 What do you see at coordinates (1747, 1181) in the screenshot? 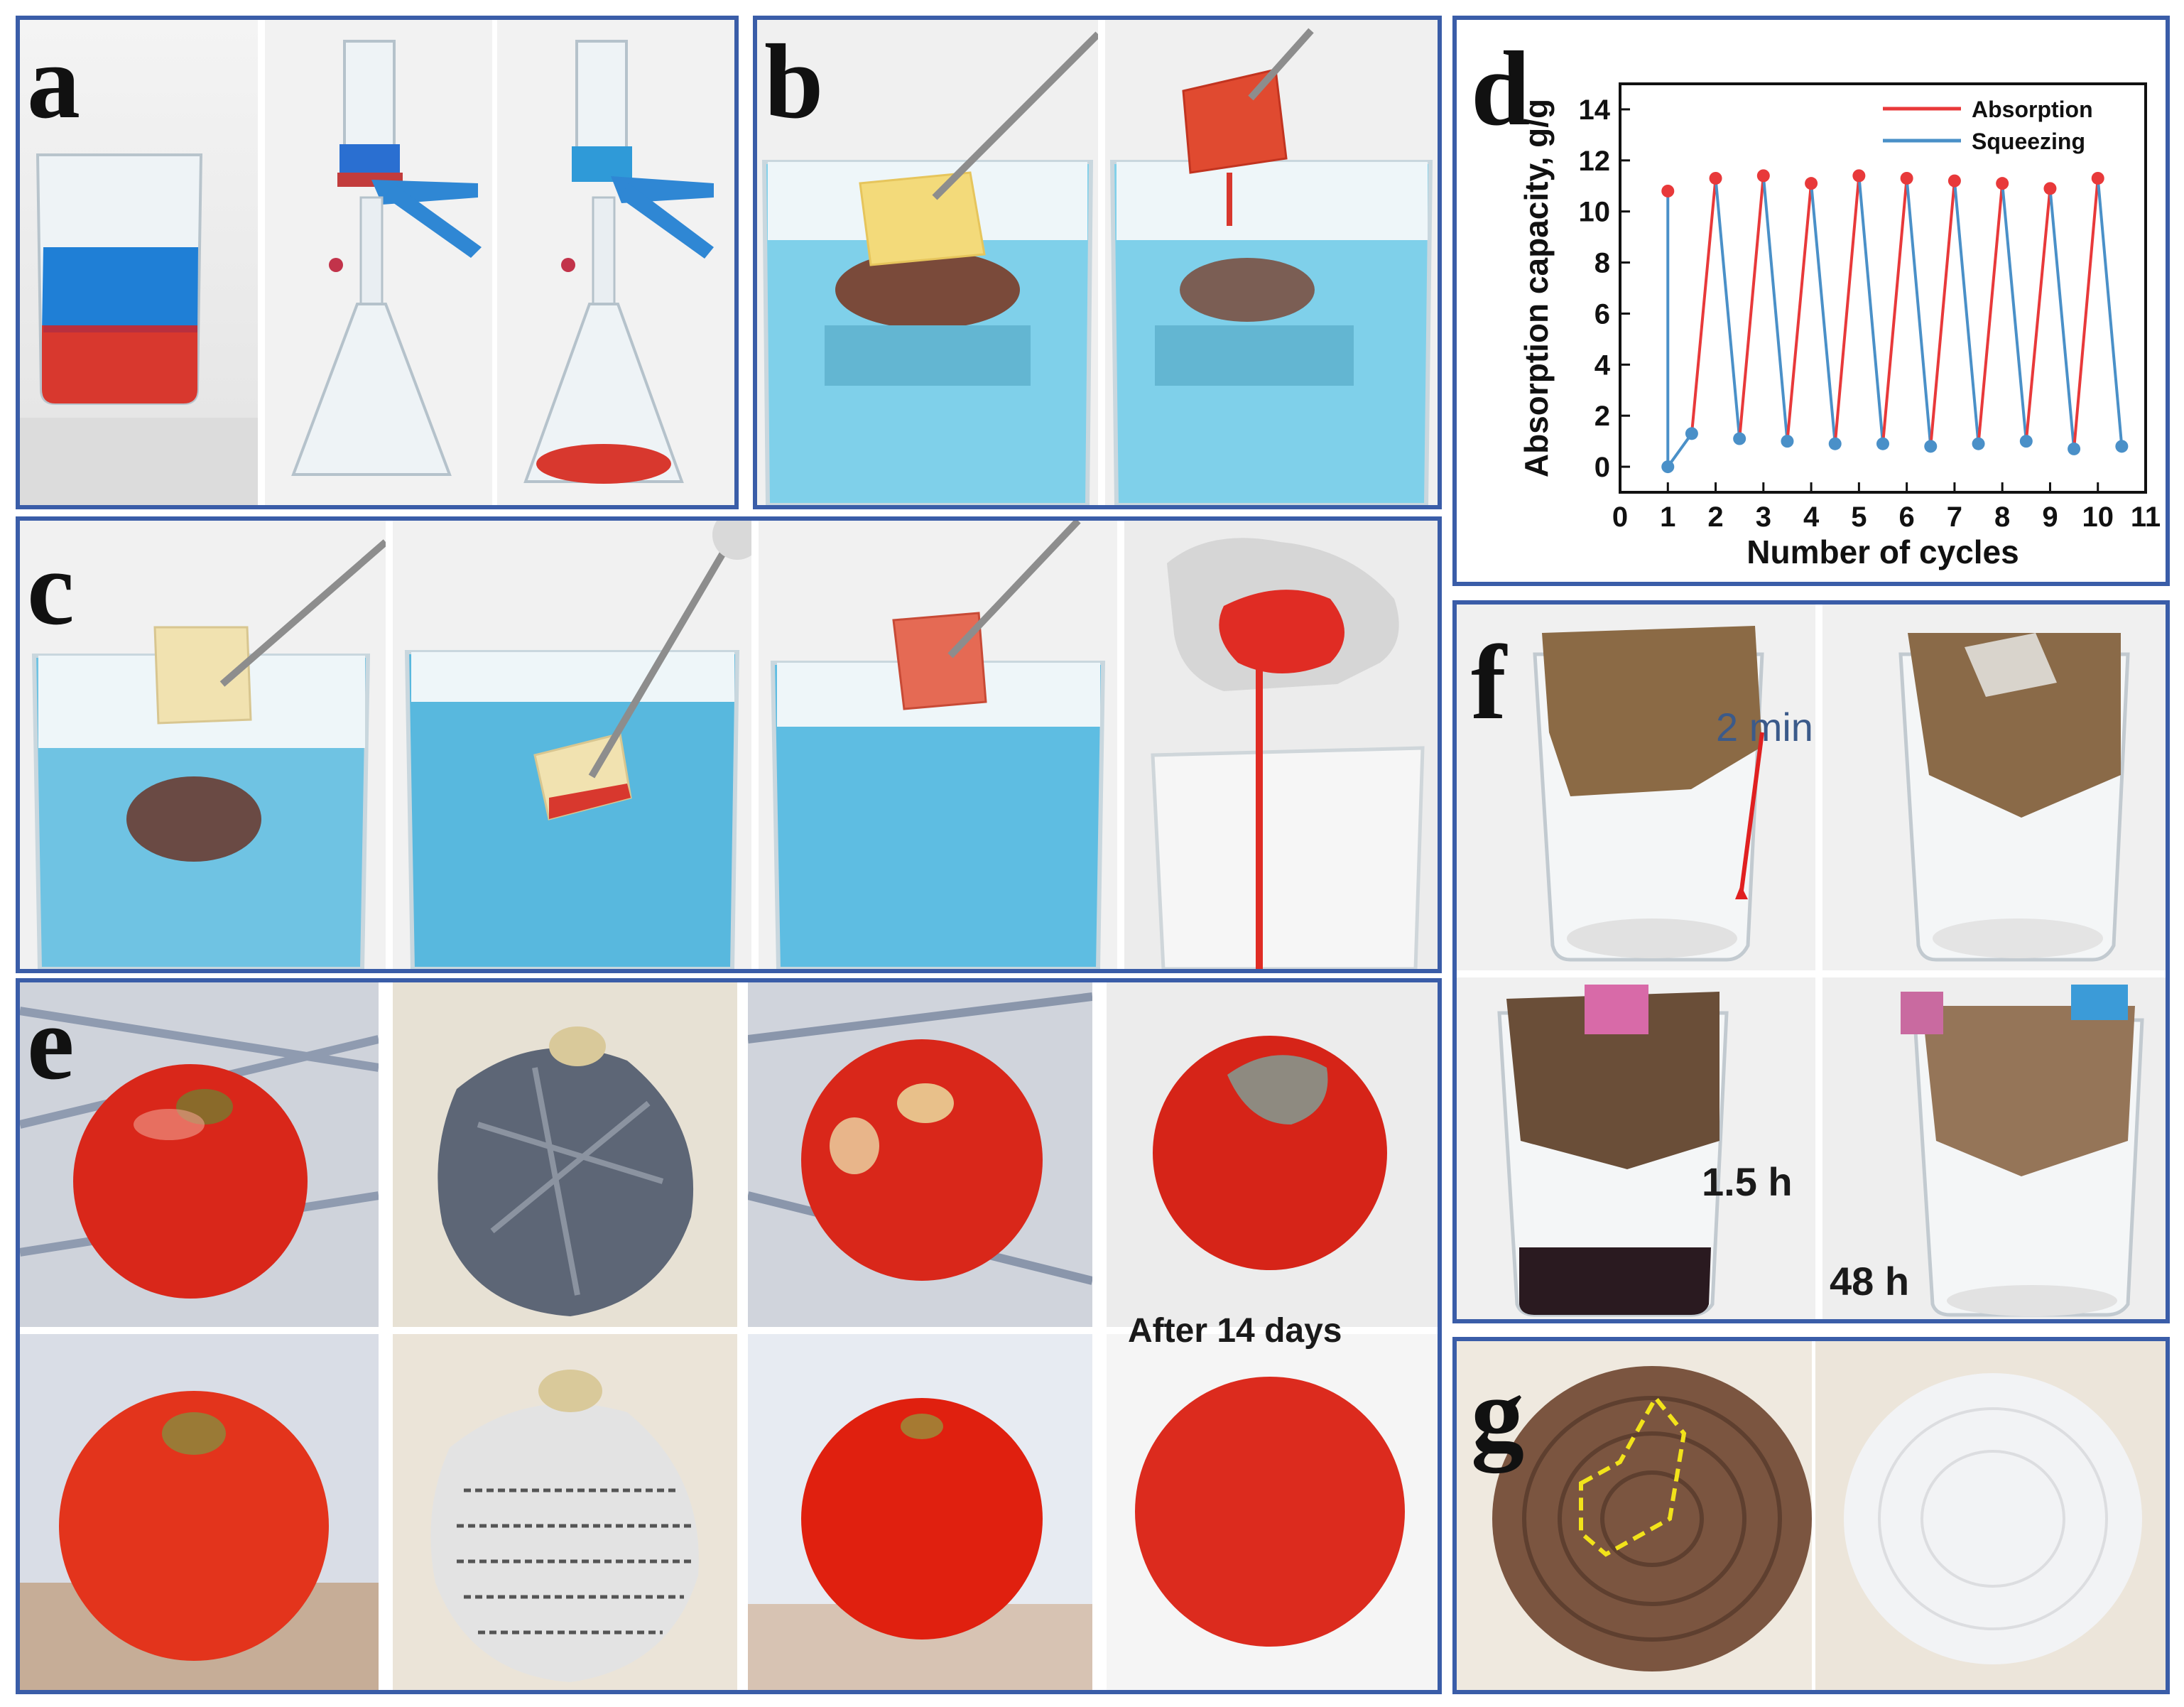
I see `f-label-1-5-h: 1.5 h` at bounding box center [1747, 1181].